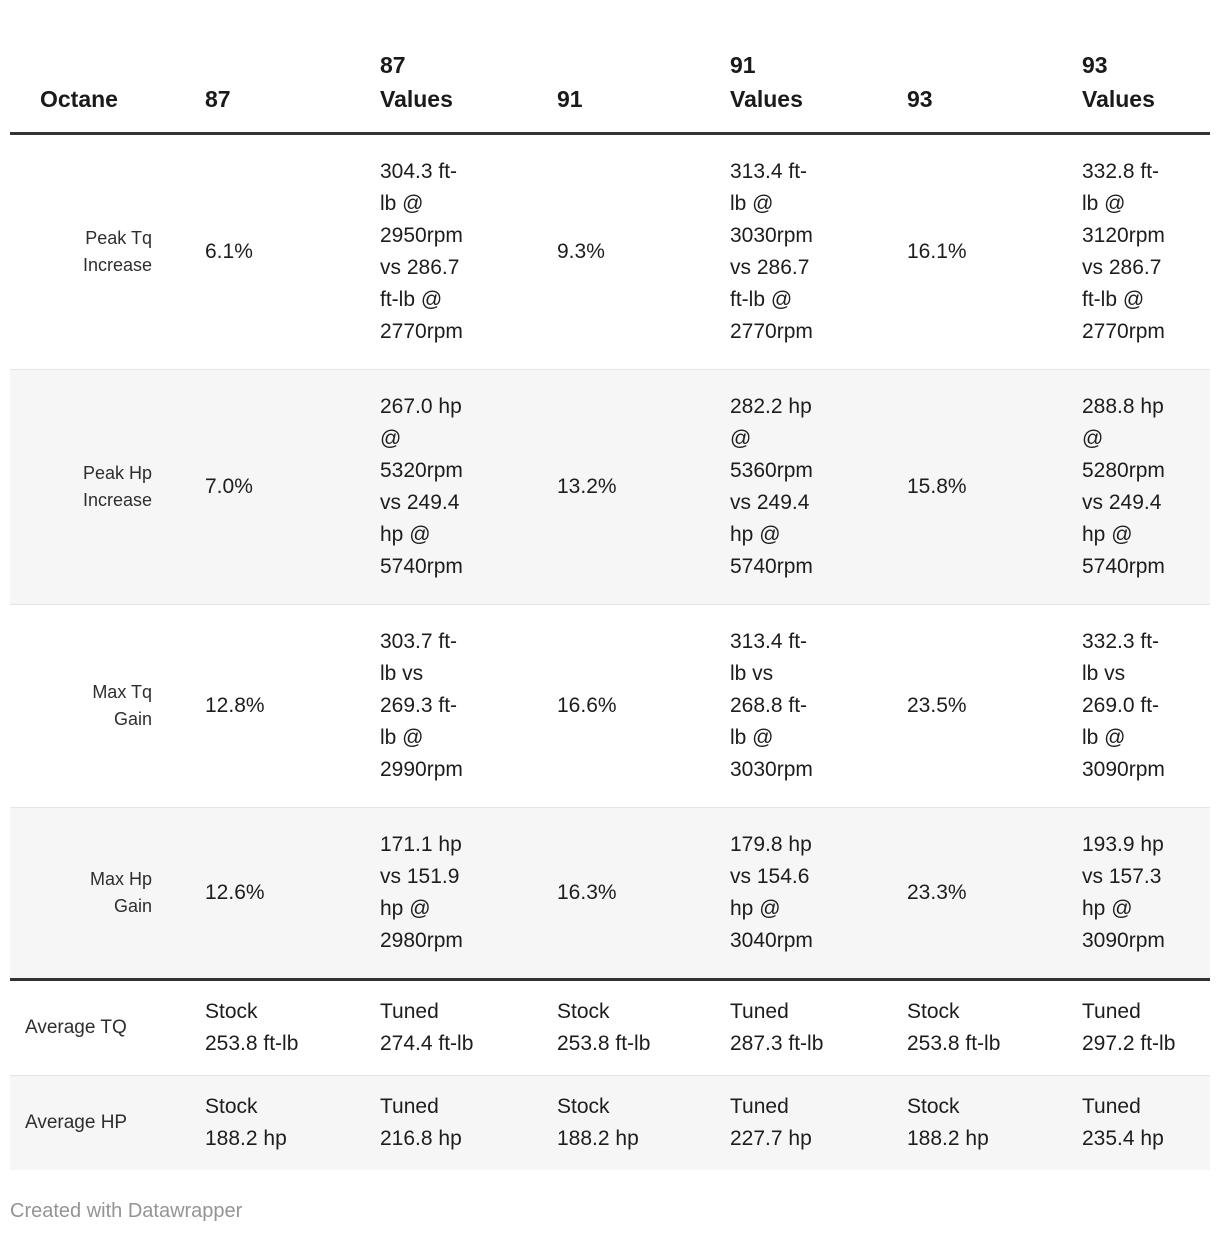  What do you see at coordinates (120, 892) in the screenshot?
I see `row-label: Max Hp Gain` at bounding box center [120, 892].